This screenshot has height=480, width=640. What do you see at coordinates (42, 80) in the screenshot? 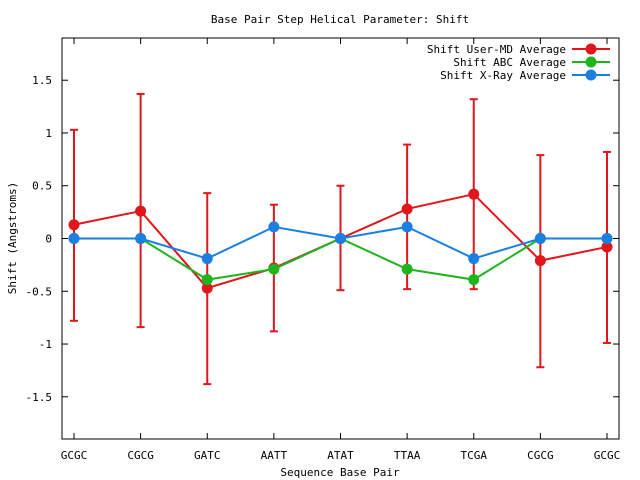
I see `y-tick-label: 1.5` at bounding box center [42, 80].